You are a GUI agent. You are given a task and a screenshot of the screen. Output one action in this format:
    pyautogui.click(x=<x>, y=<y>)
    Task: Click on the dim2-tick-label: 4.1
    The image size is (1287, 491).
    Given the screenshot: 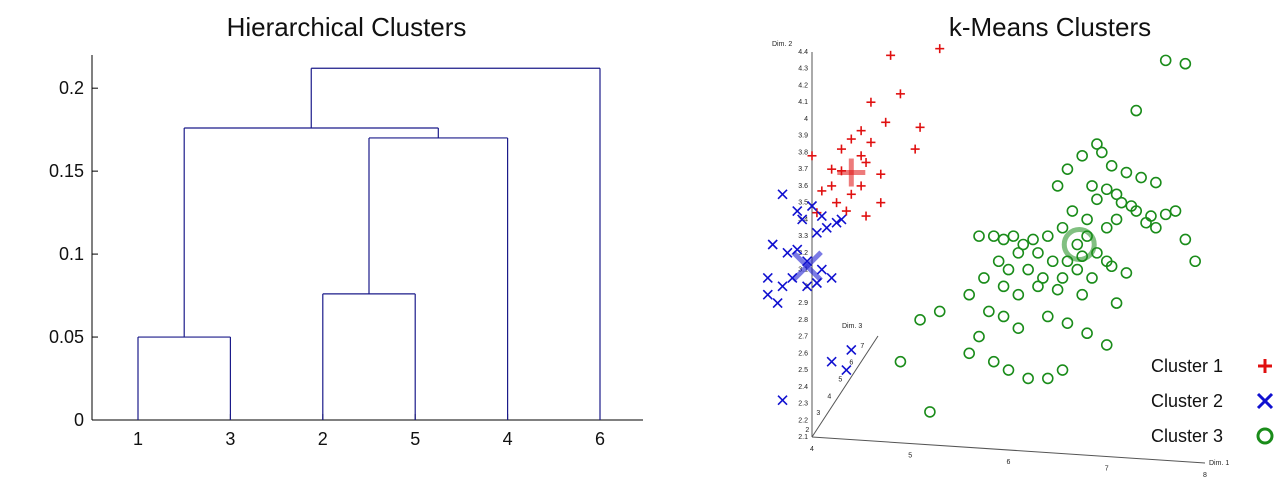 What is the action you would take?
    pyautogui.click(x=803, y=102)
    